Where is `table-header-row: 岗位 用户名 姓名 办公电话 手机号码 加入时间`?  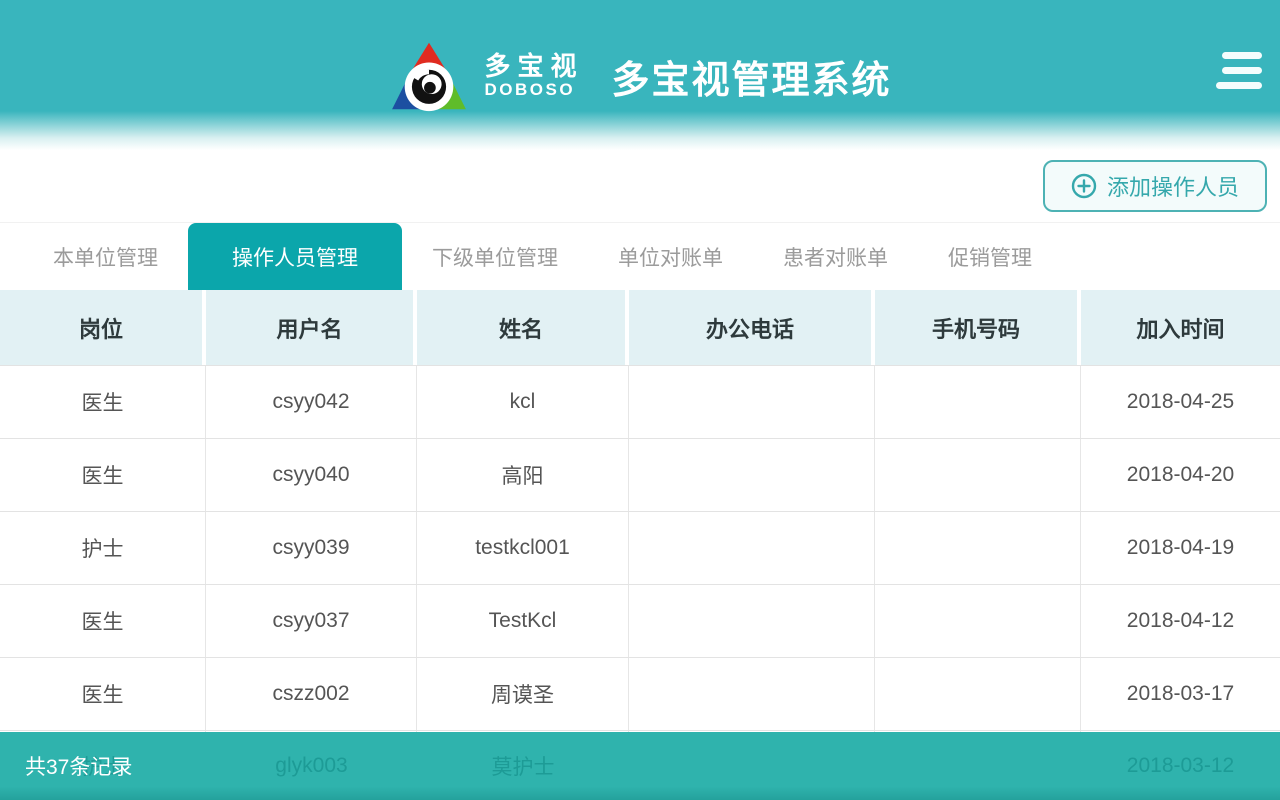
table-header-row: 岗位 用户名 姓名 办公电话 手机号码 加入时间 is located at coordinates (640, 327).